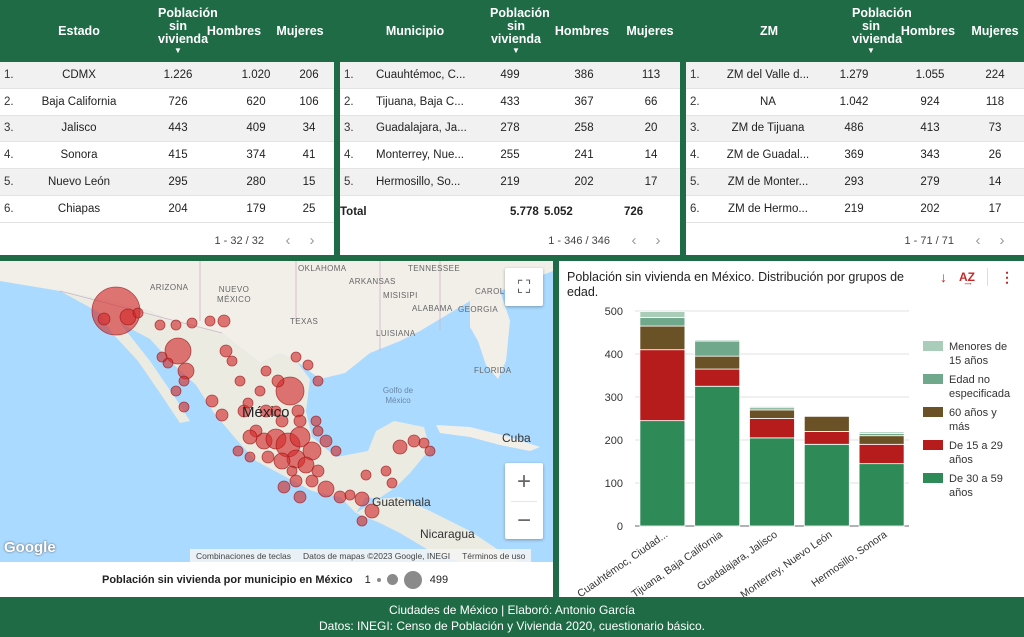 The height and width of the screenshot is (637, 1024). What do you see at coordinates (243, 555) in the screenshot?
I see `keyboard-shortcuts-link: Combinaciones de teclas` at bounding box center [243, 555].